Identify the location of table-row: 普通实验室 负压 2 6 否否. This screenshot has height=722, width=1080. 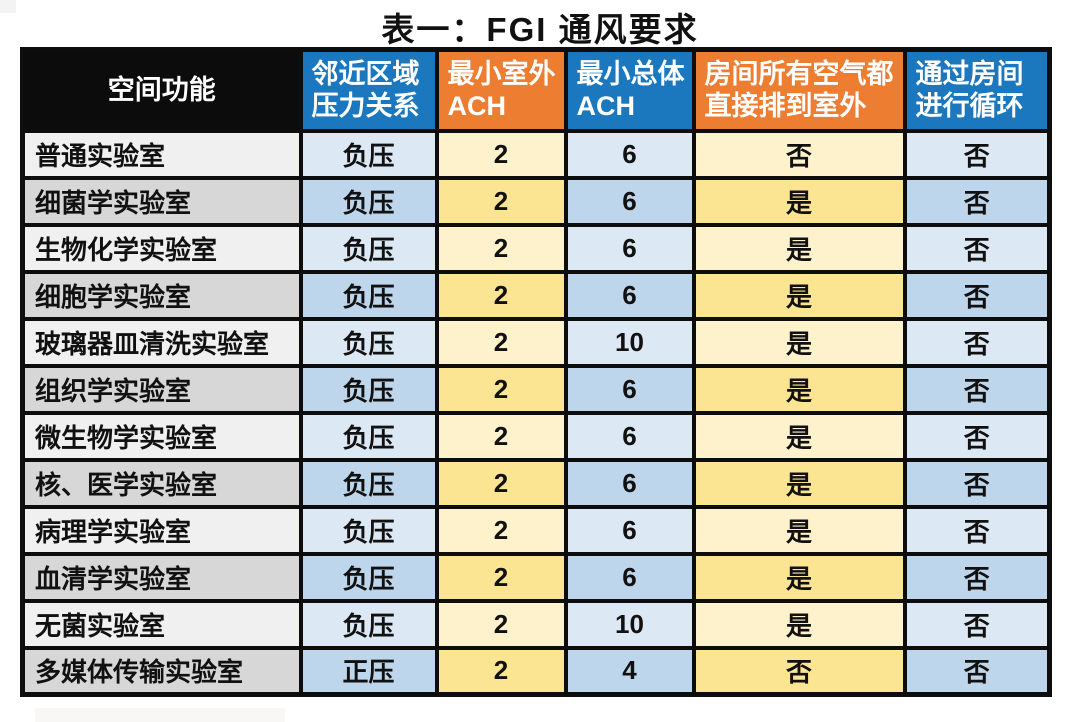
(536, 154).